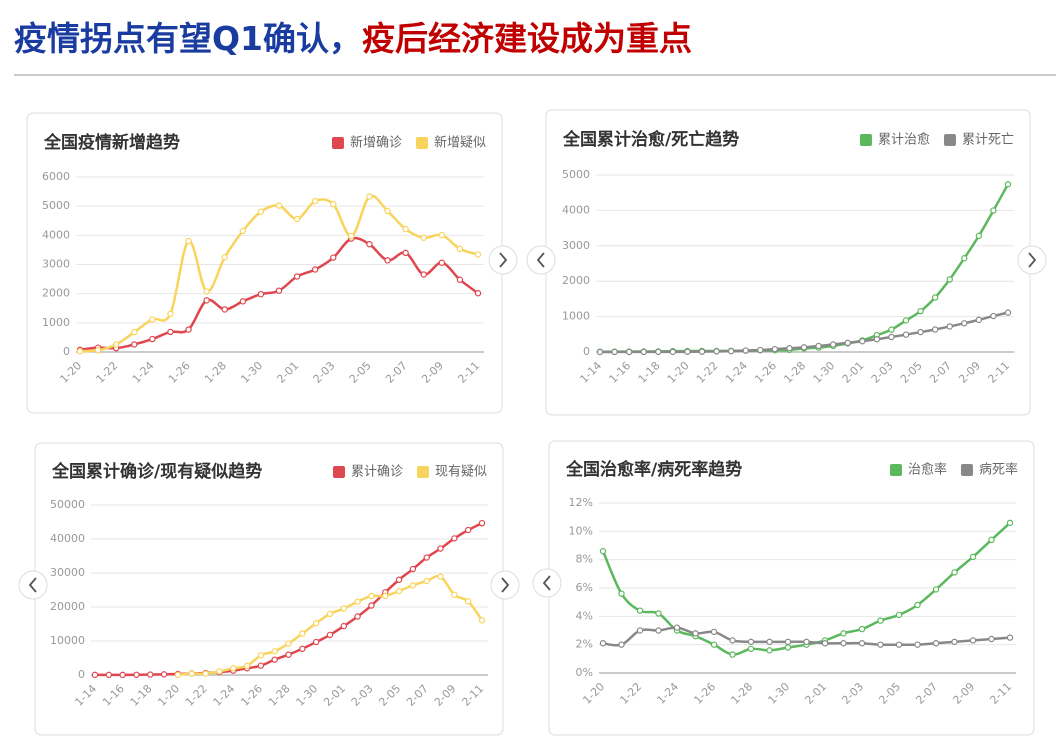  What do you see at coordinates (584, 615) in the screenshot?
I see `y-tick-label: 4%` at bounding box center [584, 615].